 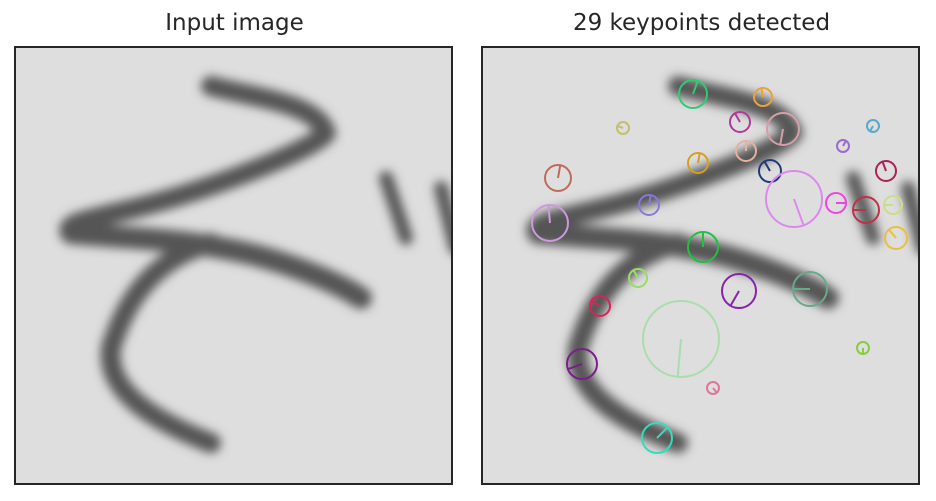 What do you see at coordinates (234, 23) in the screenshot?
I see `left-panel-title: Input image` at bounding box center [234, 23].